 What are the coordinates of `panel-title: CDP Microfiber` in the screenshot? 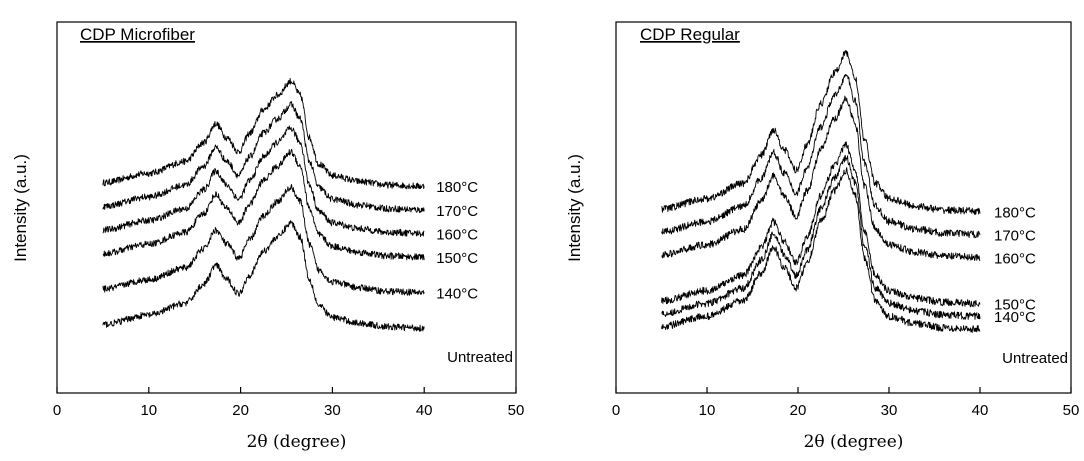 It's located at (137, 34).